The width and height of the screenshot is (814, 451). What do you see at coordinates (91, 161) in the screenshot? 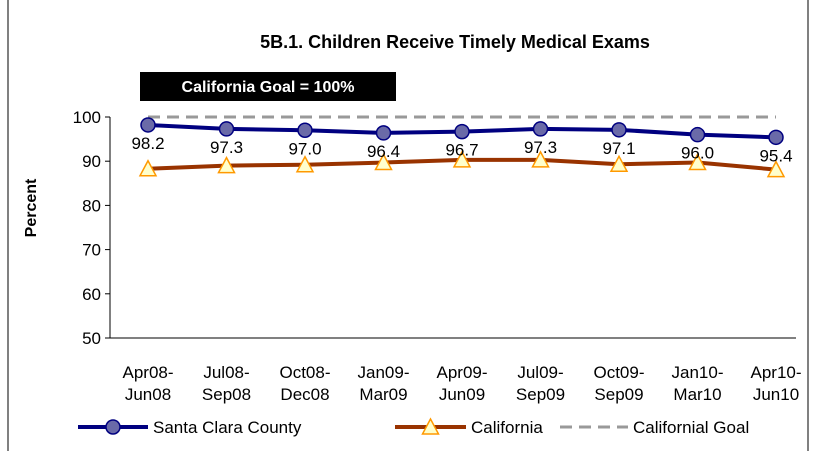
I see `y-tick-label: 90` at bounding box center [91, 161].